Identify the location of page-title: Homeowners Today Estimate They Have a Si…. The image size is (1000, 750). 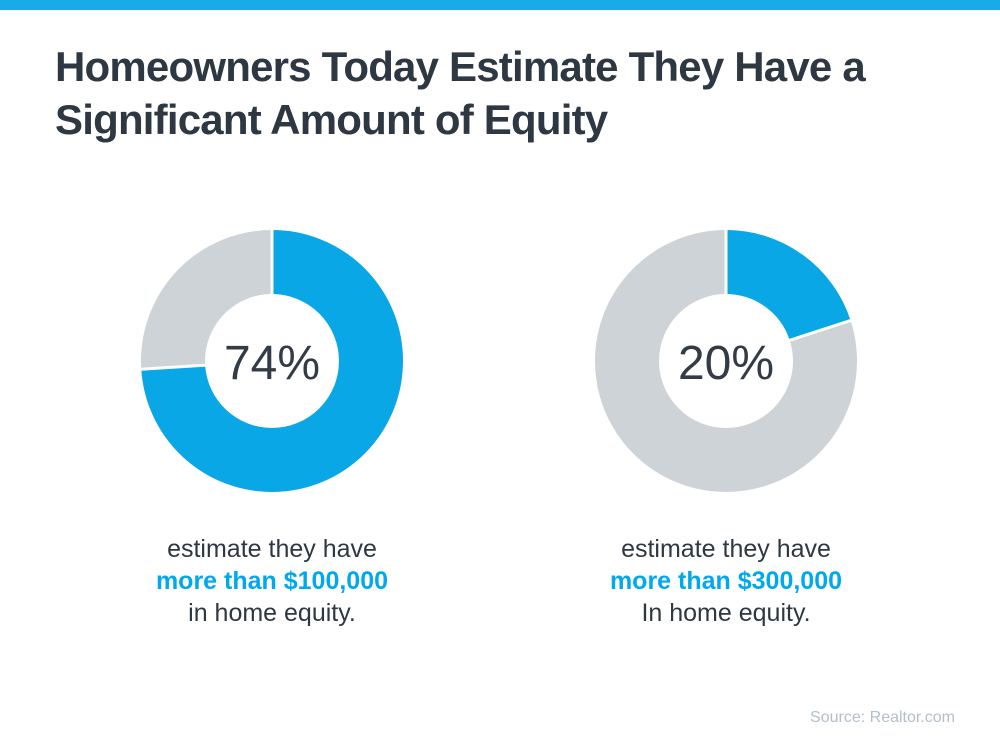
(510, 93).